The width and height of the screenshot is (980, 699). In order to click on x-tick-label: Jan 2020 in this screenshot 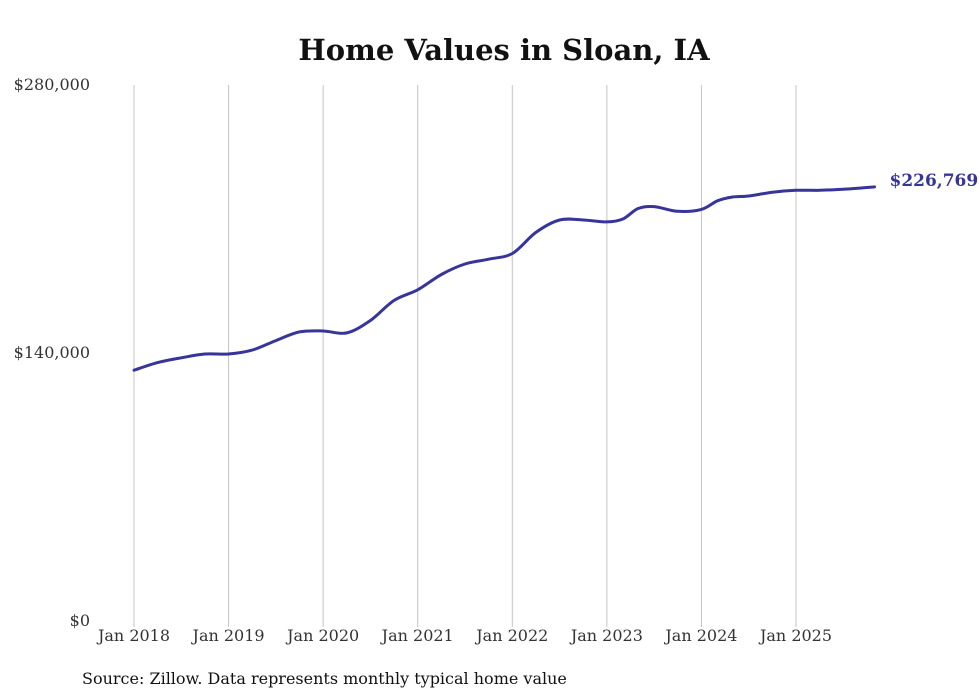, I will do `click(322, 635)`.